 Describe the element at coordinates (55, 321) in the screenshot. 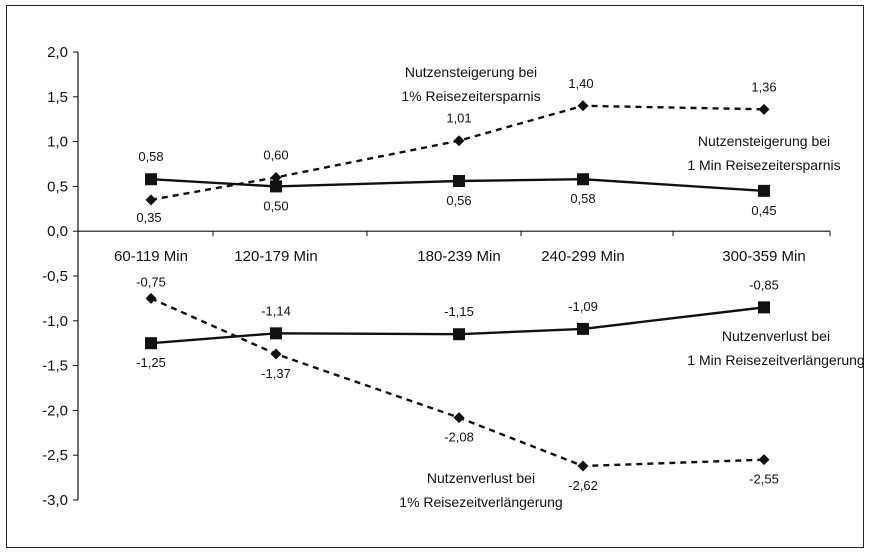

I see `y-tick-label: -1,0` at that location.